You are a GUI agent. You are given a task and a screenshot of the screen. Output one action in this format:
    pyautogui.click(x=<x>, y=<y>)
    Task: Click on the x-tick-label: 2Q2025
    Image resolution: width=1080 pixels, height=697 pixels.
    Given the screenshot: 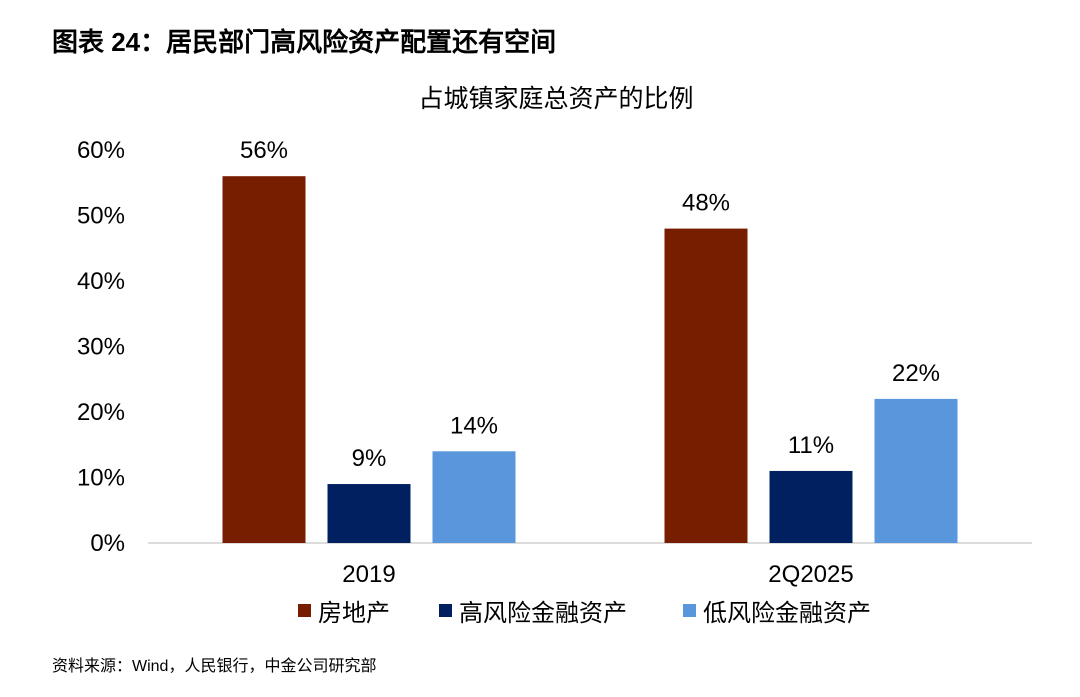 What is the action you would take?
    pyautogui.click(x=810, y=574)
    